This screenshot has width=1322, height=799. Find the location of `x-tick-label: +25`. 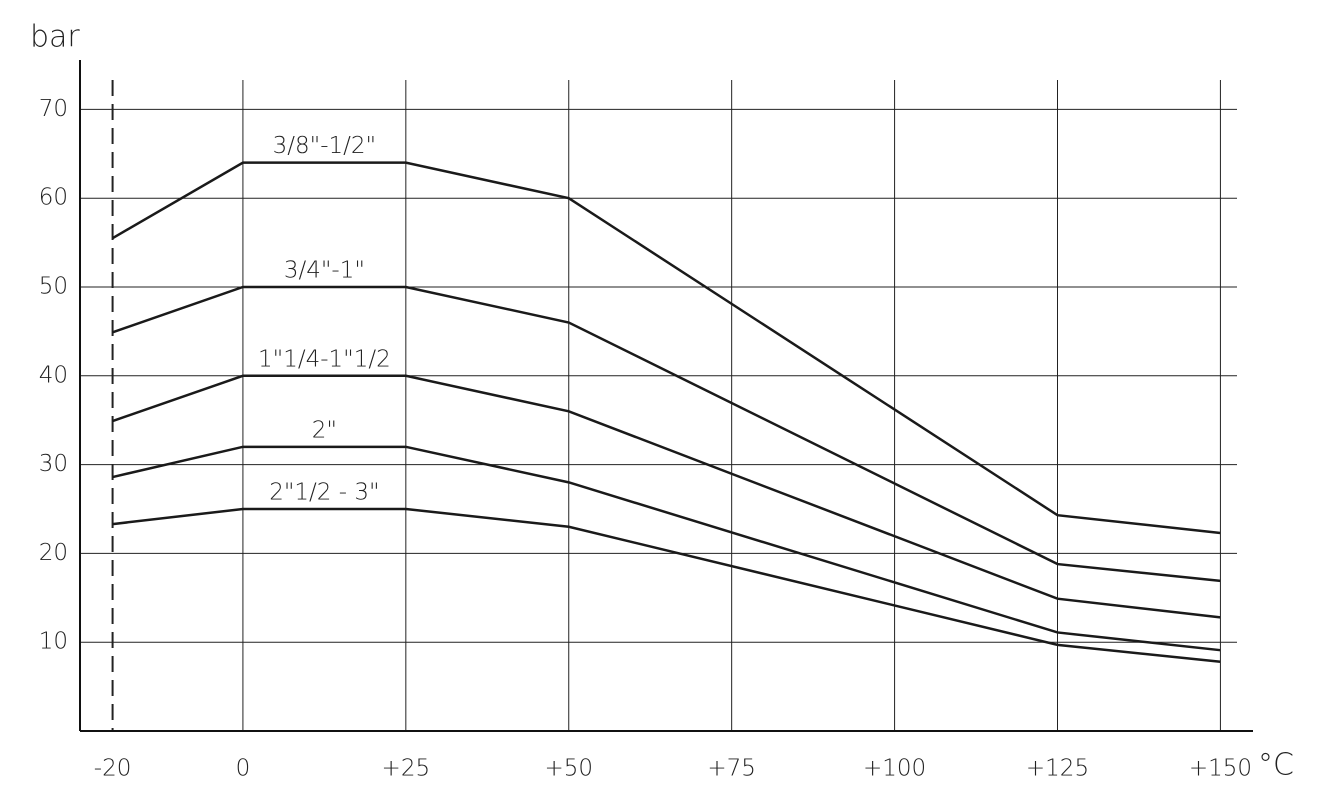

x-tick-label: +25 is located at coordinates (406, 769).